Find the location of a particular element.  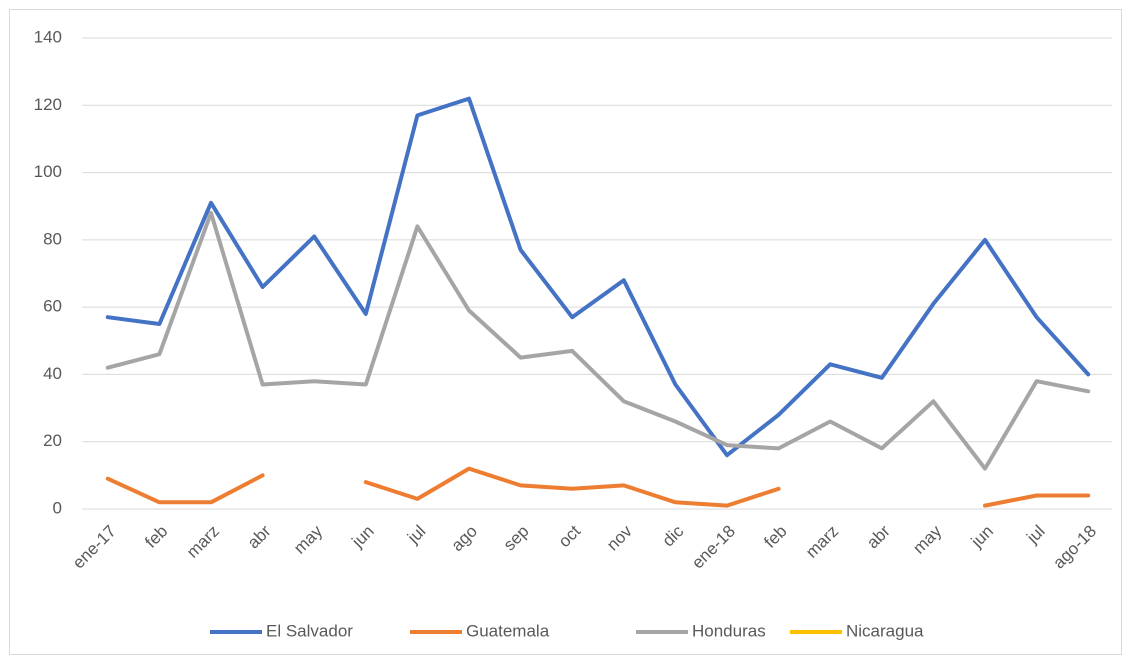

y-tick-label: 100 is located at coordinates (48, 171).